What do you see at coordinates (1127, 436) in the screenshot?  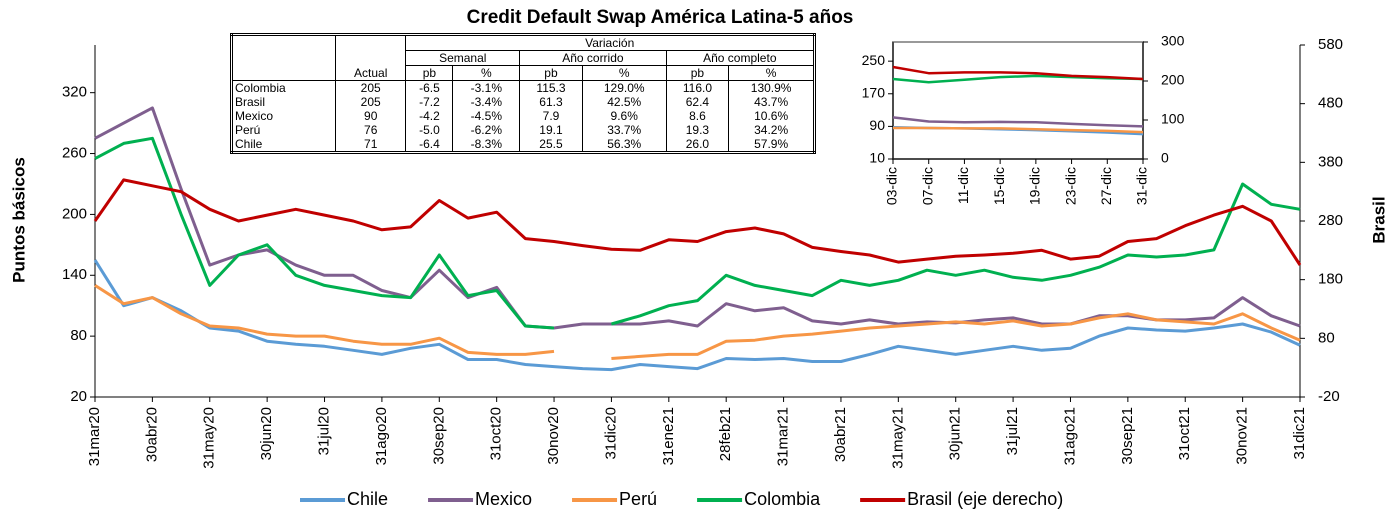 I see `x-tick-label: 30sep21` at bounding box center [1127, 436].